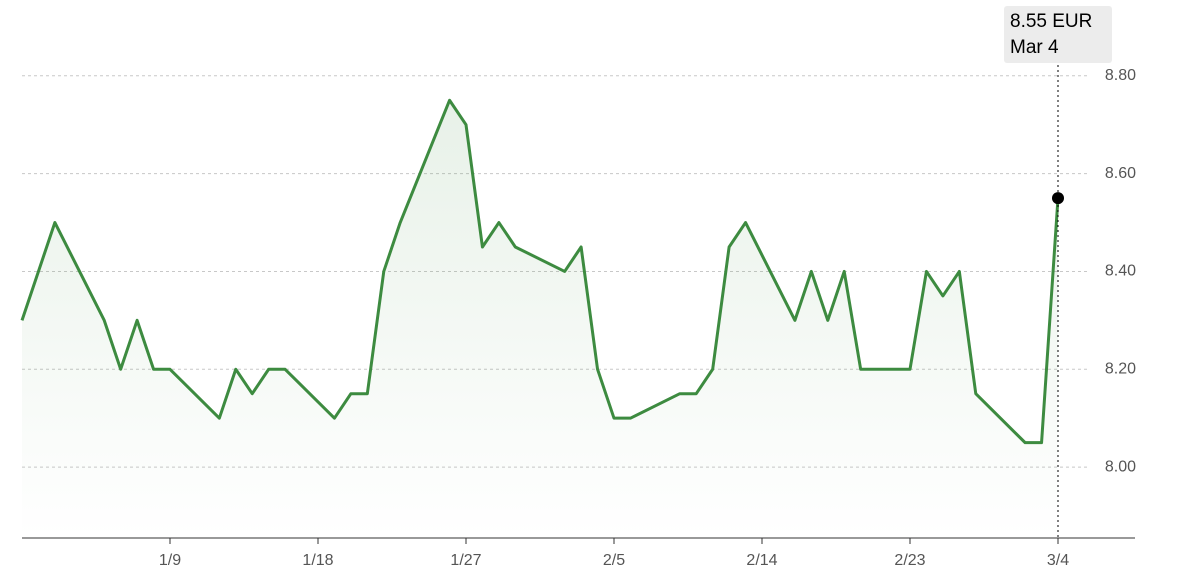 The image size is (1179, 584). I want to click on x-tick-label: 1/27, so click(465, 560).